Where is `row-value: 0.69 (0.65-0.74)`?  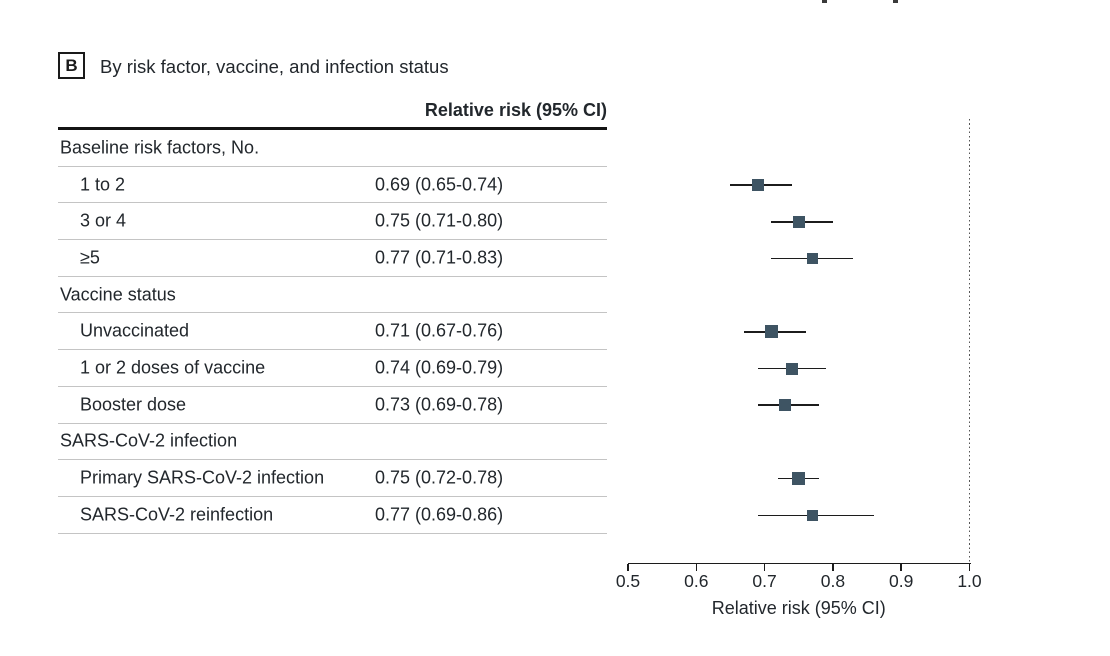
row-value: 0.69 (0.65-0.74) is located at coordinates (439, 184).